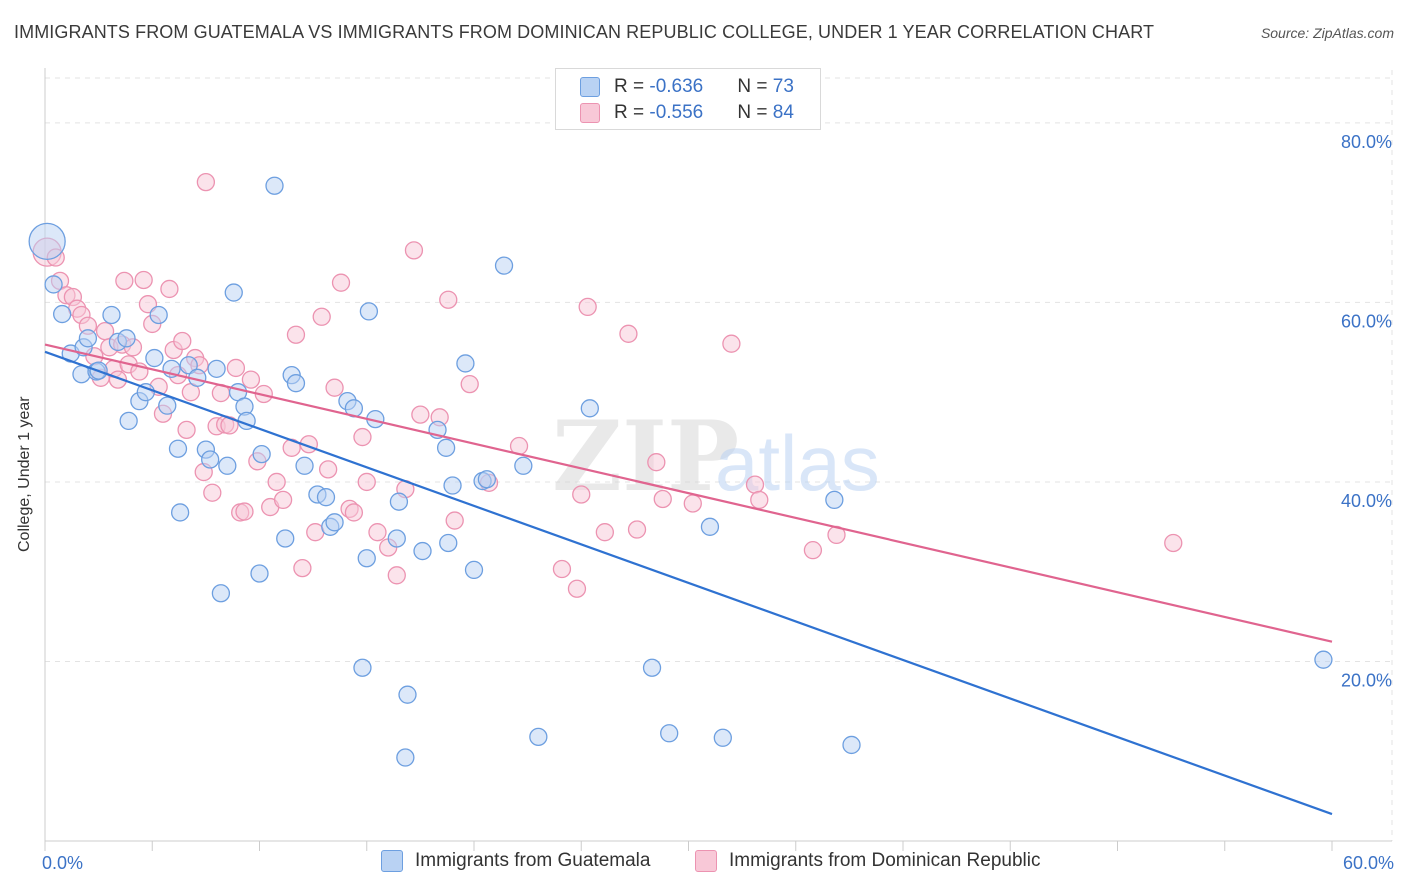 The image size is (1406, 892). What do you see at coordinates (1327, 33) in the screenshot?
I see `source-label: Source: ZipAtlas.com` at bounding box center [1327, 33].